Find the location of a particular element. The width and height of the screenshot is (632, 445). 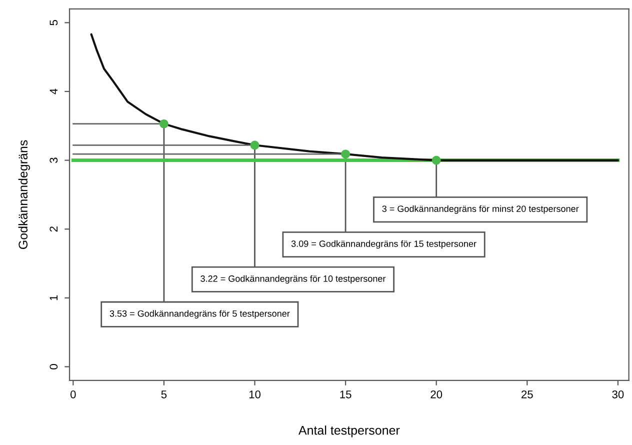

y-tick-label: 1 is located at coordinates (54, 297).